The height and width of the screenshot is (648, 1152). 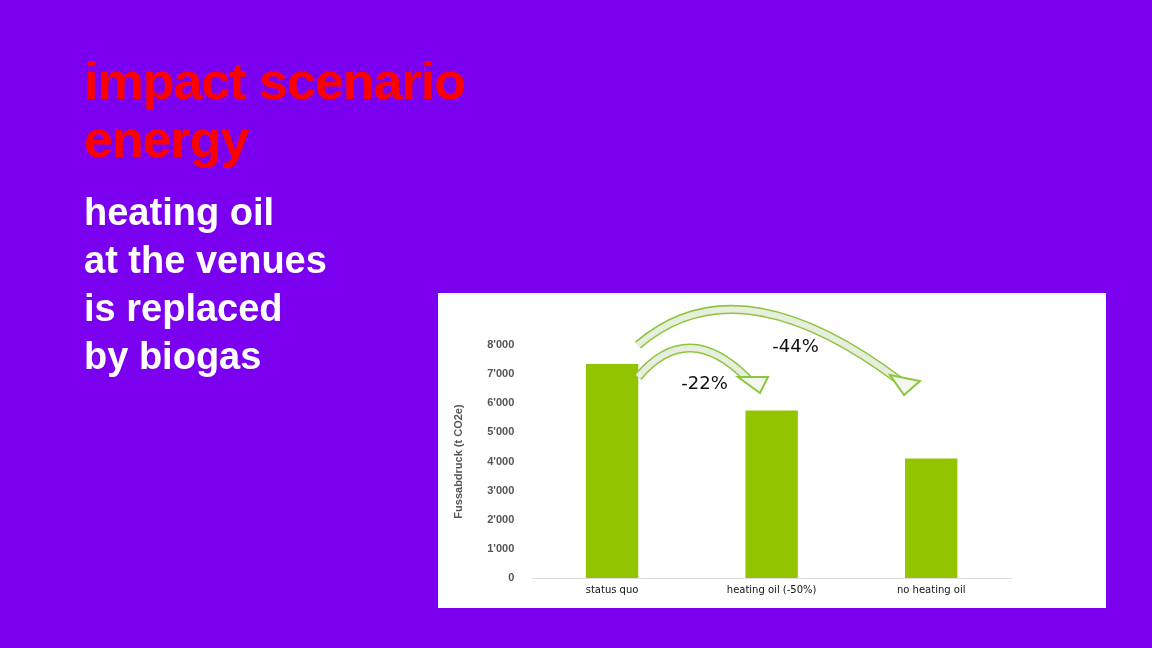 I want to click on x-tick-label: heating oil (-50%), so click(x=771, y=589).